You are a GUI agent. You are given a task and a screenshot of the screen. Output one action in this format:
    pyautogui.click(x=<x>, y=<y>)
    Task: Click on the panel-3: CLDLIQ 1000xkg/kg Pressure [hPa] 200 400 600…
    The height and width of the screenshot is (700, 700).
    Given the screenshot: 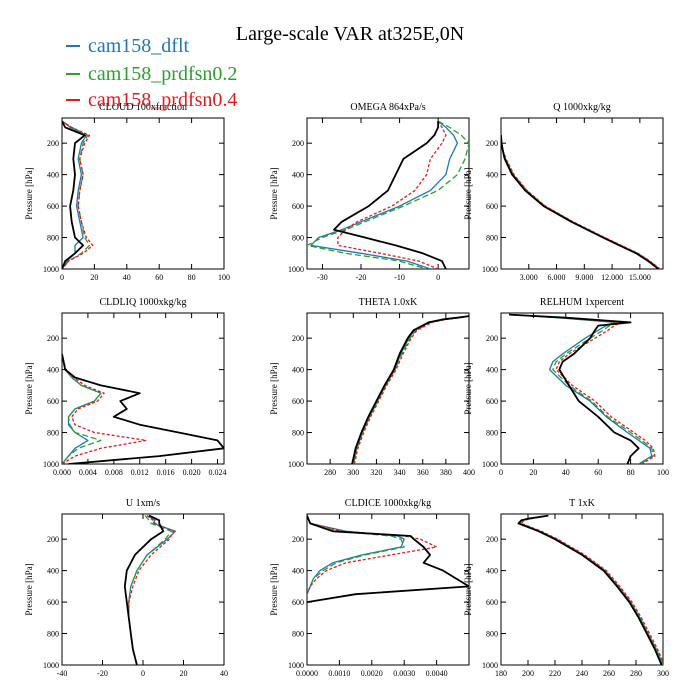 What is the action you would take?
    pyautogui.click(x=125, y=387)
    